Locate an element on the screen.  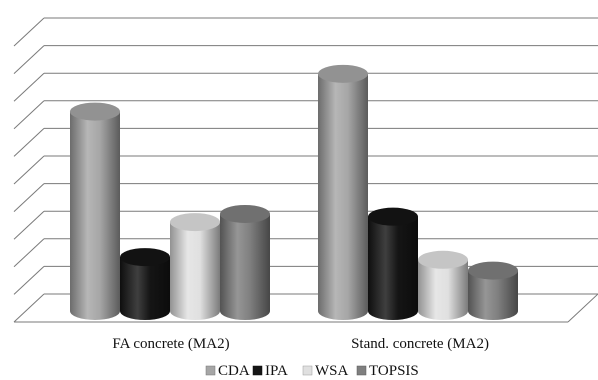
legend-item-wsa: WSA is located at coordinates (325, 371).